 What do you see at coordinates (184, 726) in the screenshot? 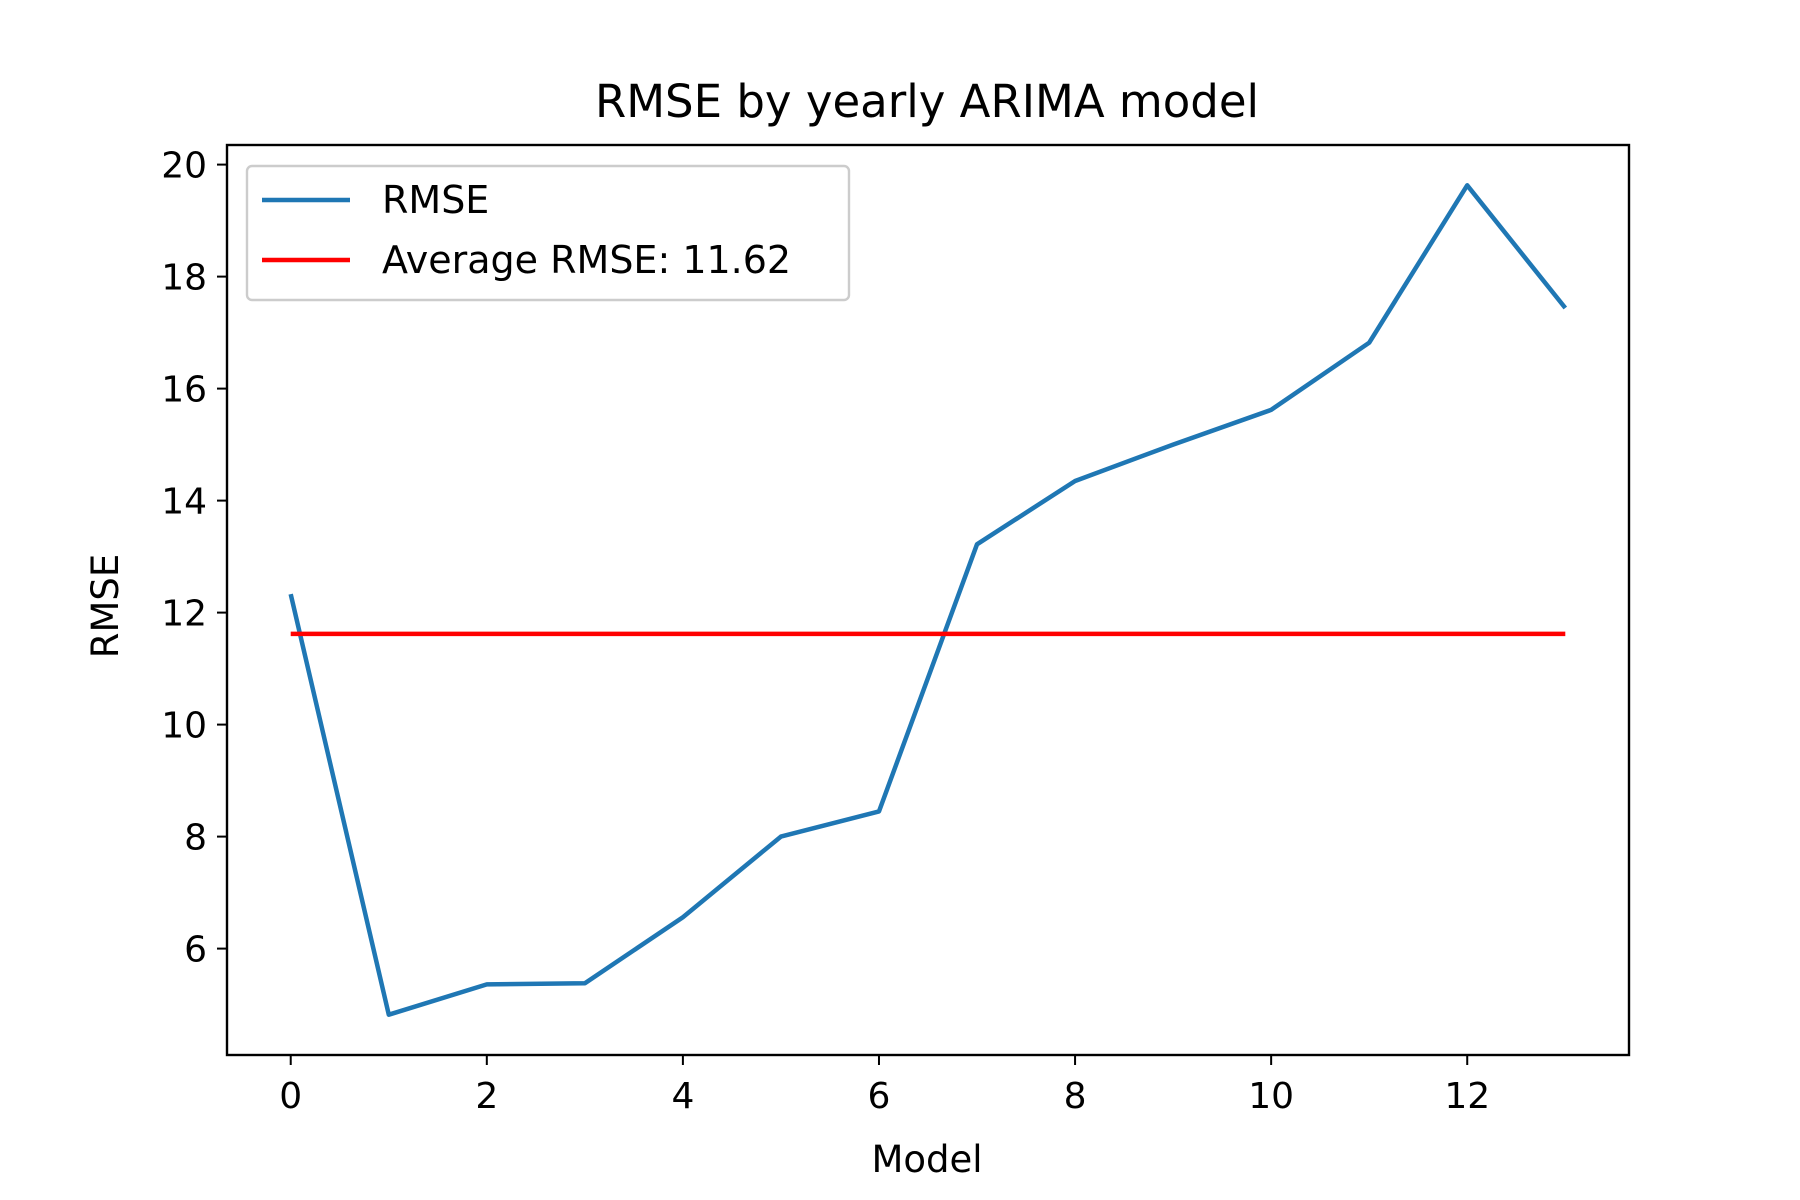
I see `y-tick-label: 10` at bounding box center [184, 726].